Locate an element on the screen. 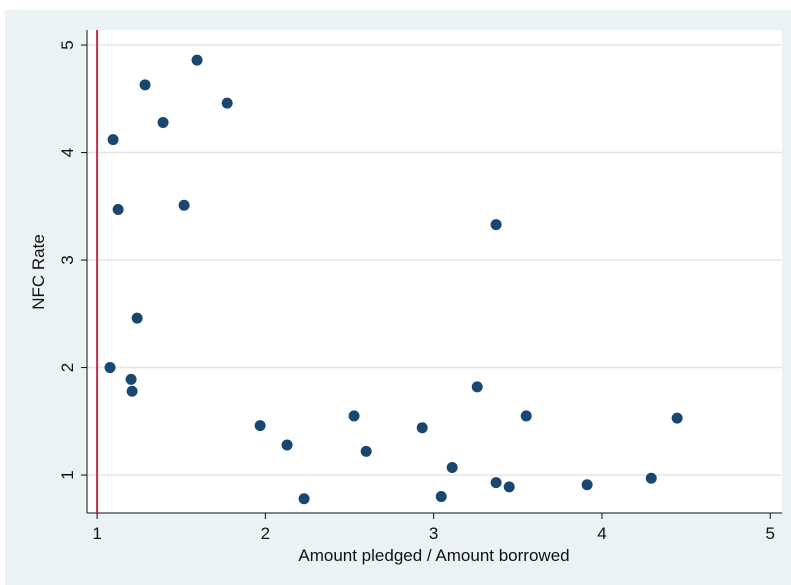 This screenshot has height=585, width=791. y-axis-label: NFC Rate is located at coordinates (38, 272).